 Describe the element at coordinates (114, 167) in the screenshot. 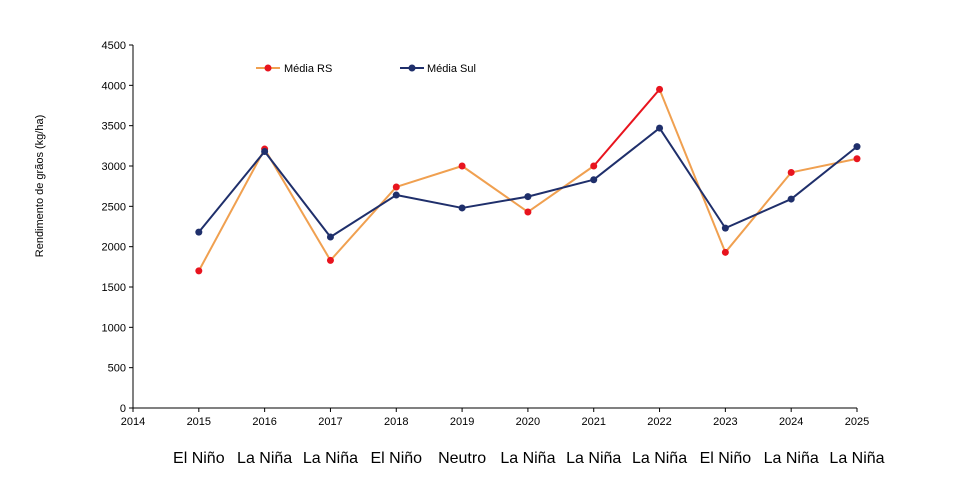

I see `y-tick-label: 3000` at that location.